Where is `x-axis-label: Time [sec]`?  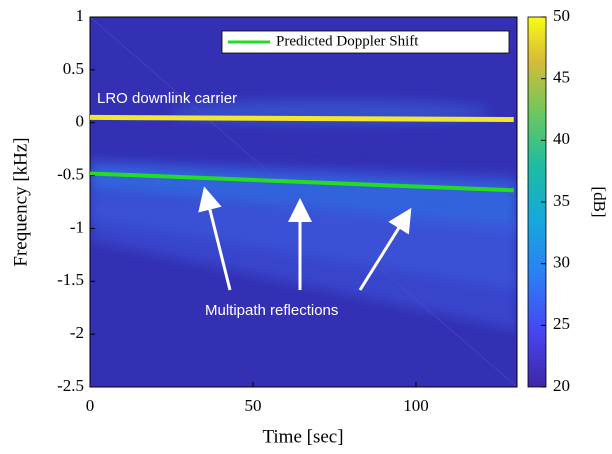
x-axis-label: Time [sec] is located at coordinates (302, 436).